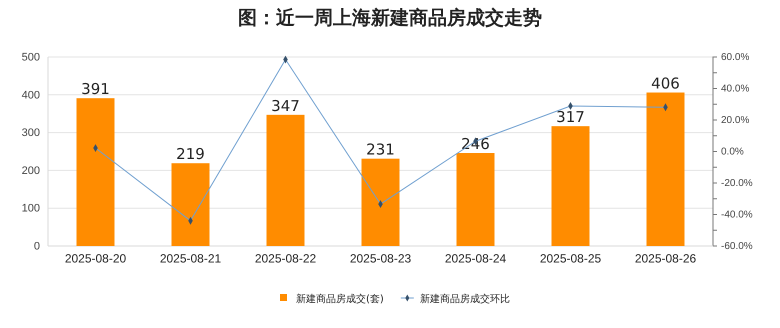 This screenshot has width=780, height=328. Describe the element at coordinates (31, 133) in the screenshot. I see `y-tick-label: 300` at that location.